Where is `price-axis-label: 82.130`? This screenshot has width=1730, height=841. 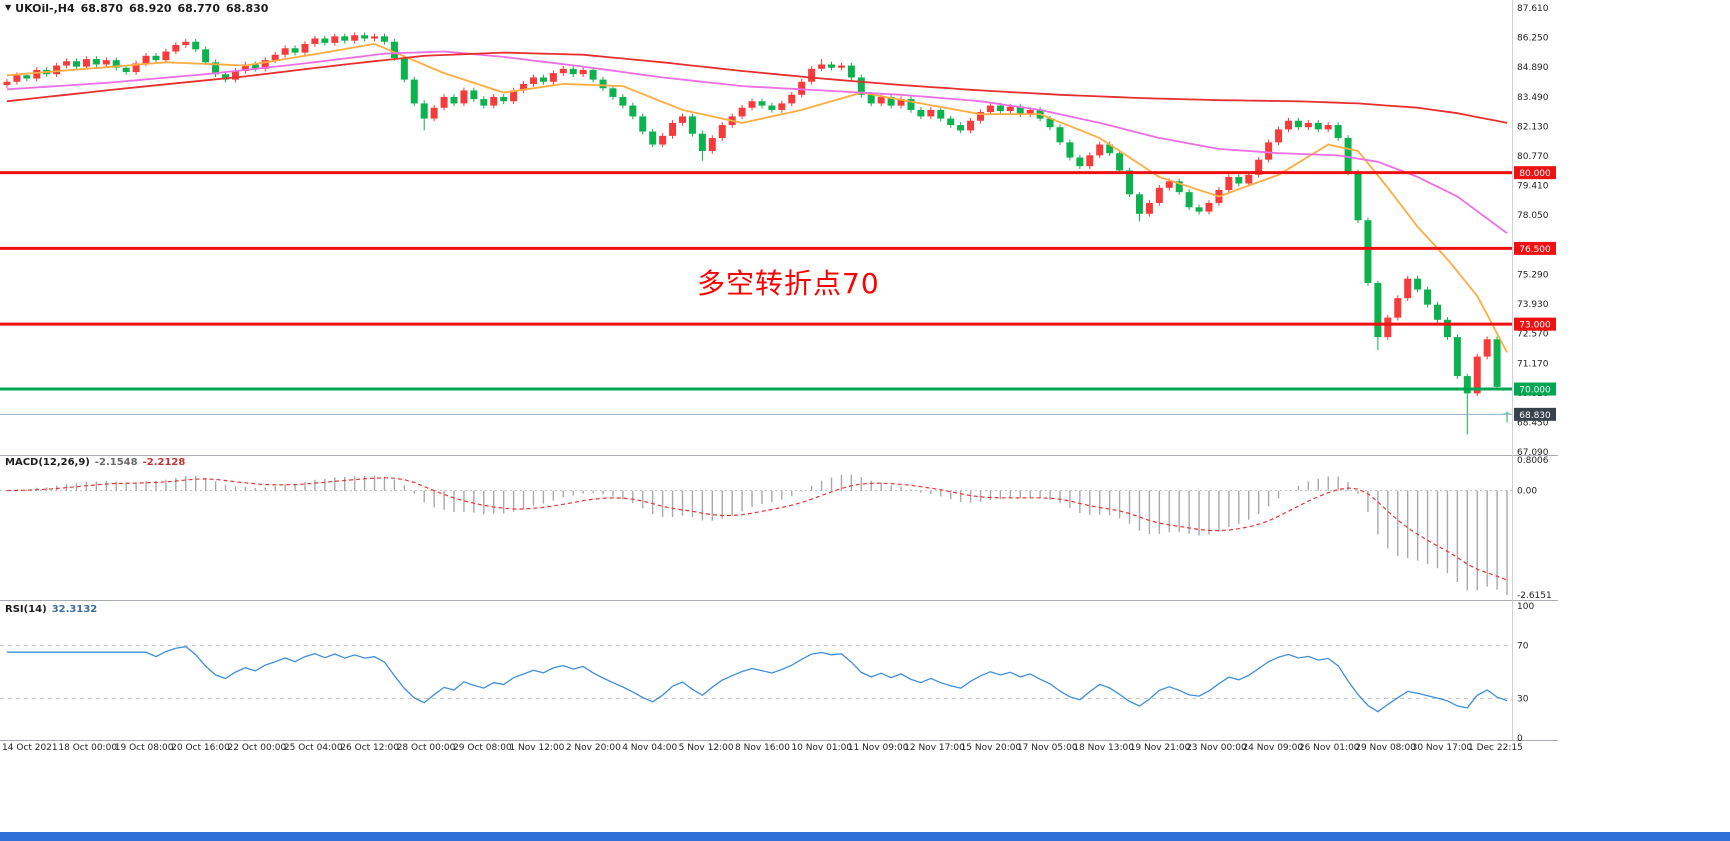 price-axis-label: 82.130 is located at coordinates (1533, 128).